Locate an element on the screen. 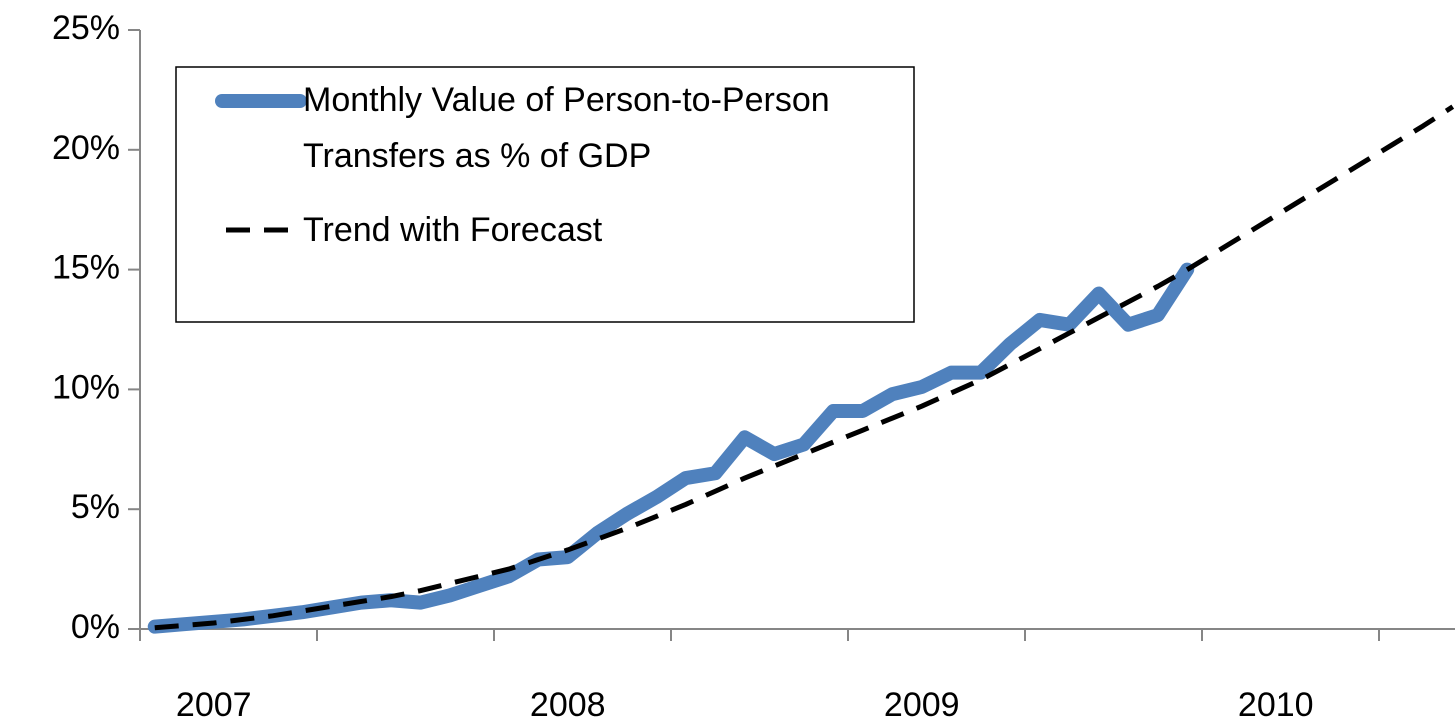  y-tick-label: 10% is located at coordinates (86, 387).